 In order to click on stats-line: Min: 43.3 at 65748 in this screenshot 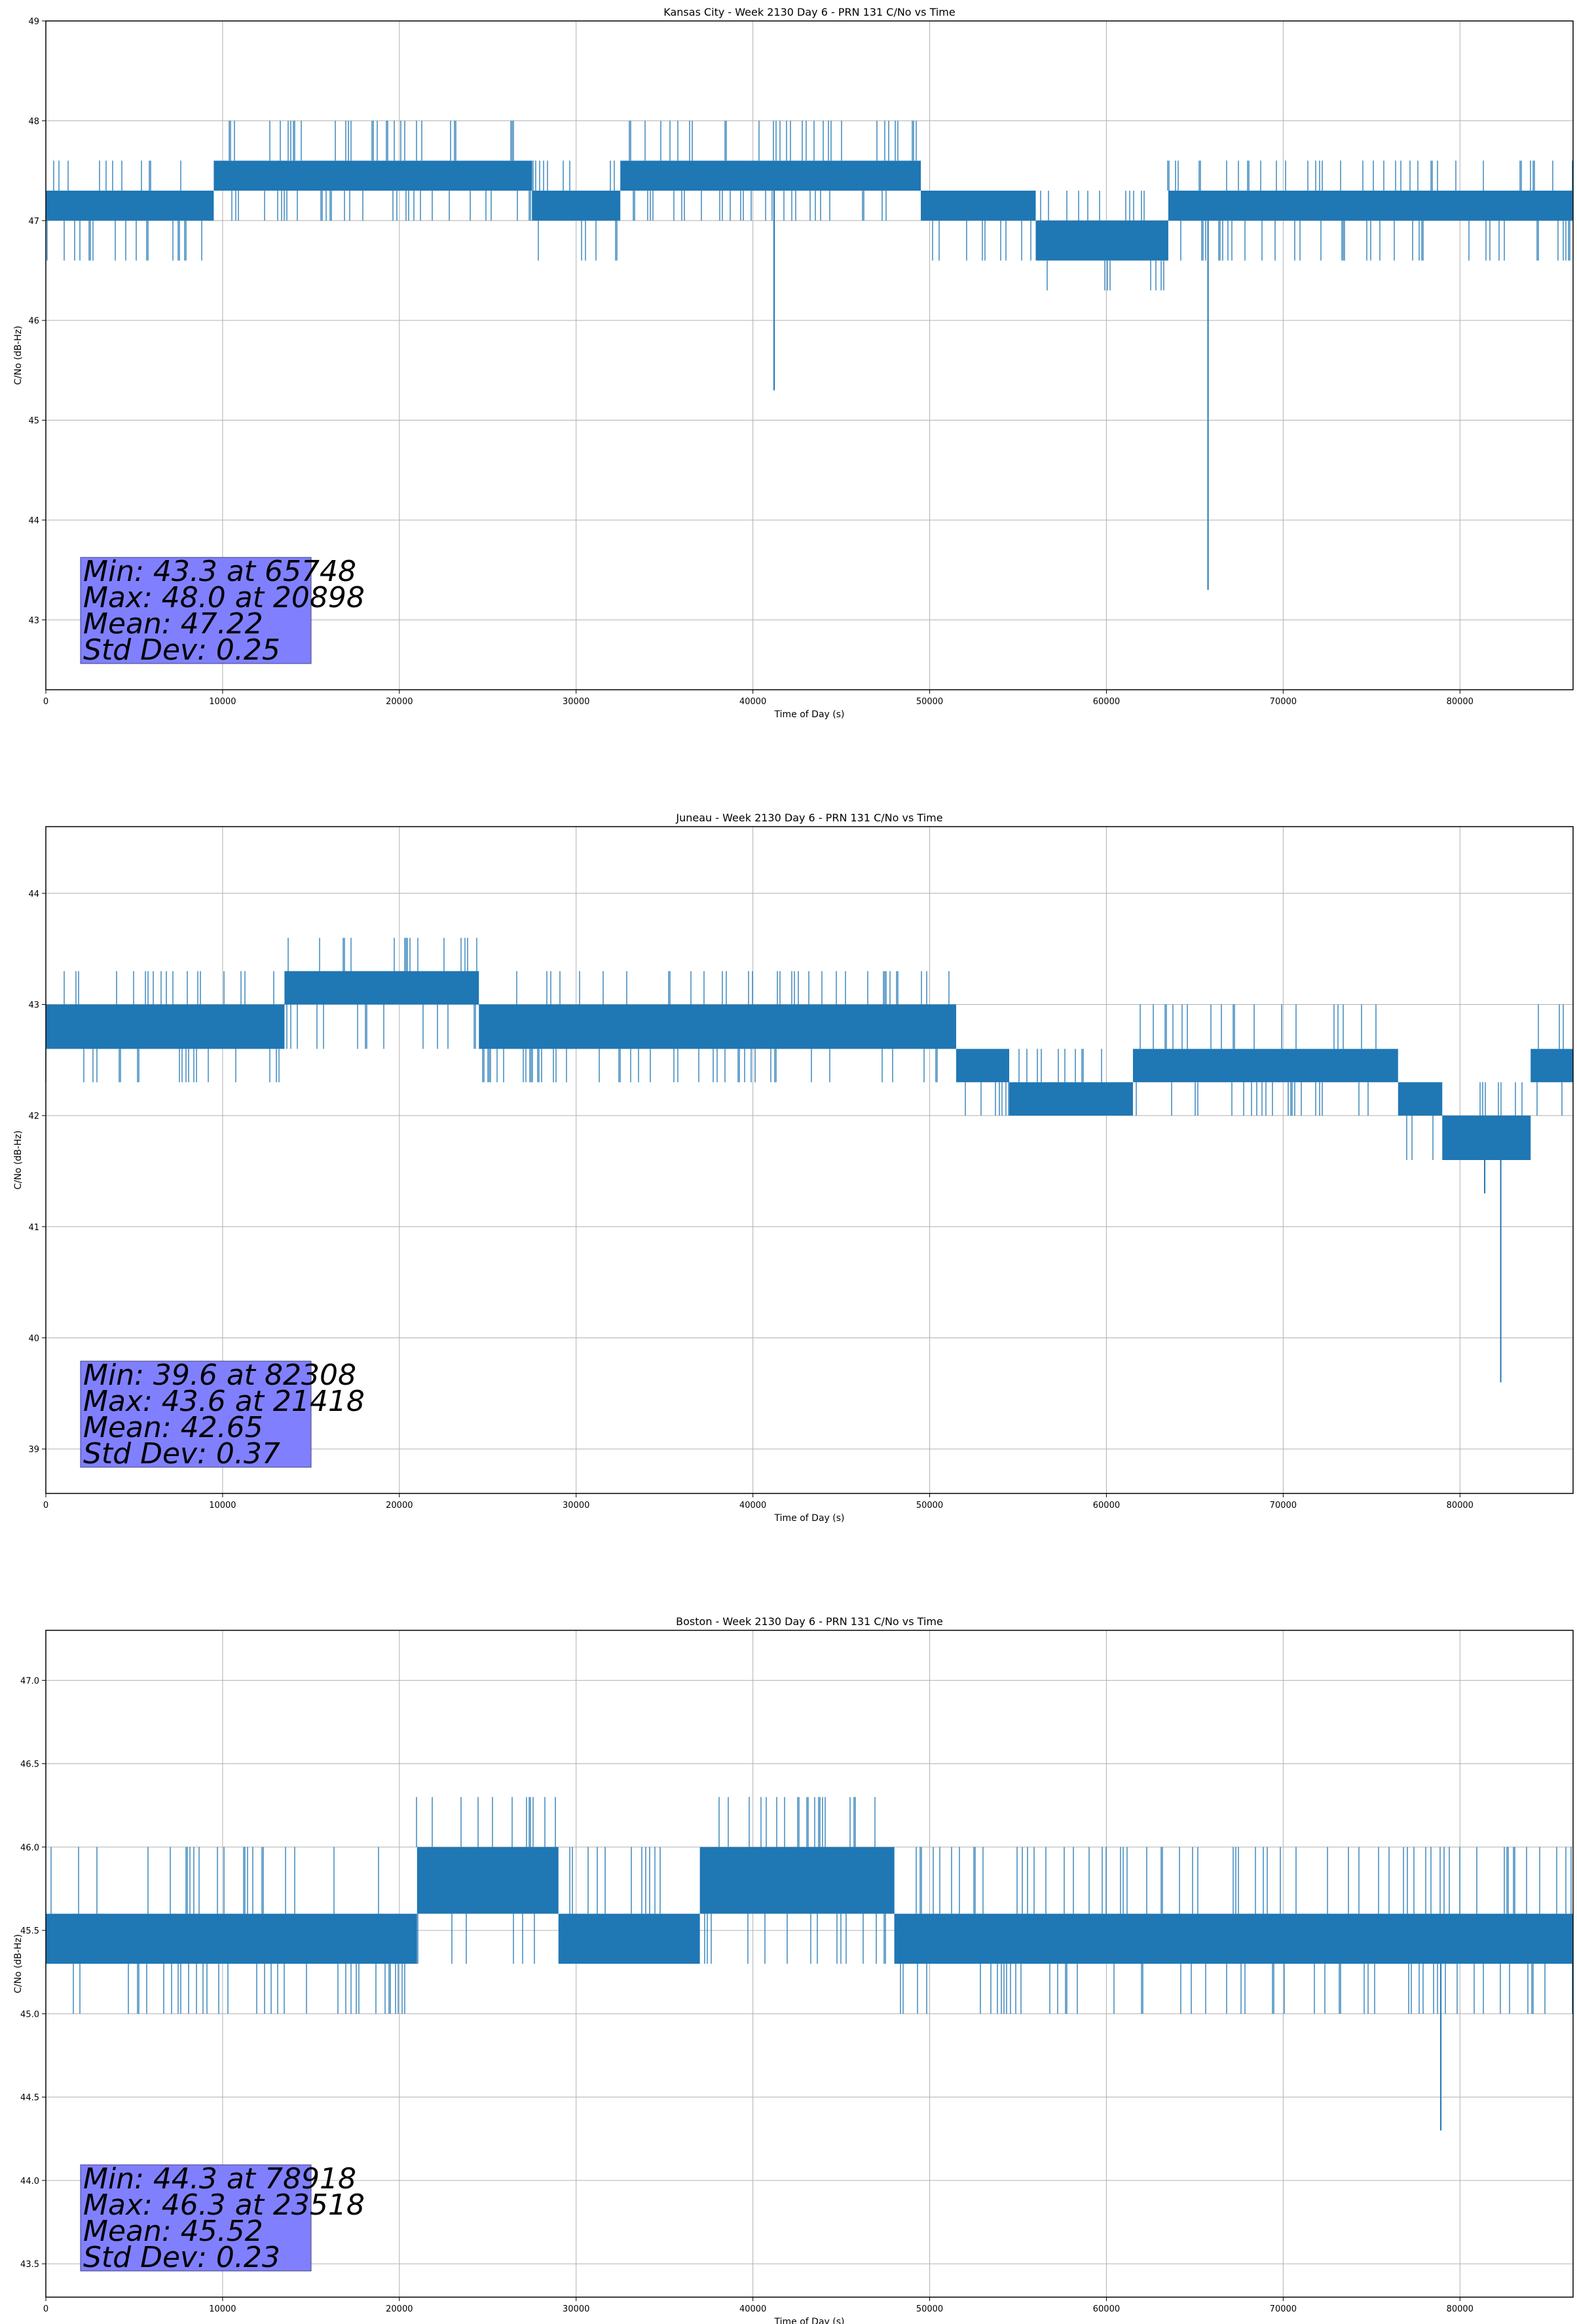, I will do `click(219, 571)`.